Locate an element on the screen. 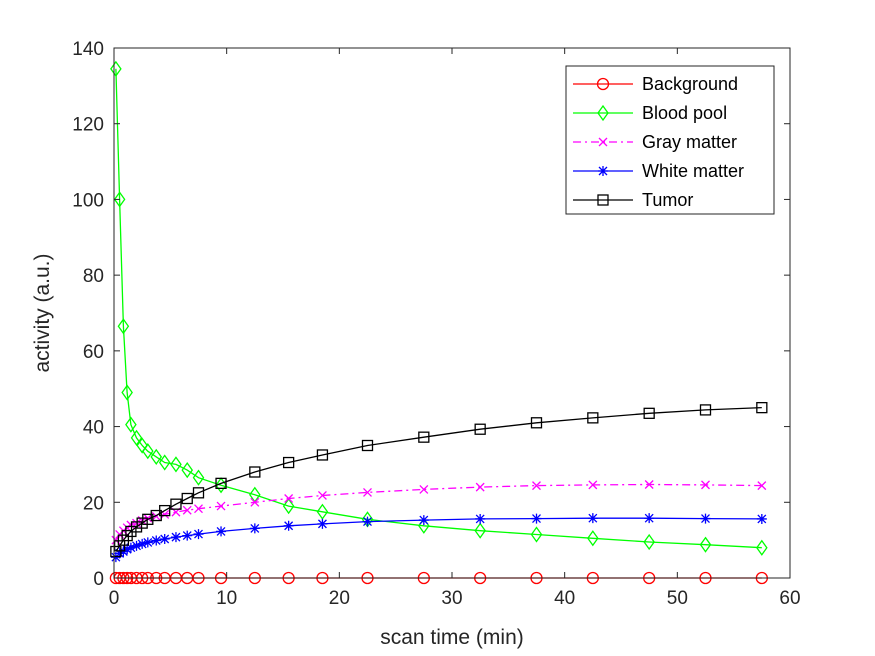 The width and height of the screenshot is (875, 656). x-tick-label: 20 is located at coordinates (339, 598).